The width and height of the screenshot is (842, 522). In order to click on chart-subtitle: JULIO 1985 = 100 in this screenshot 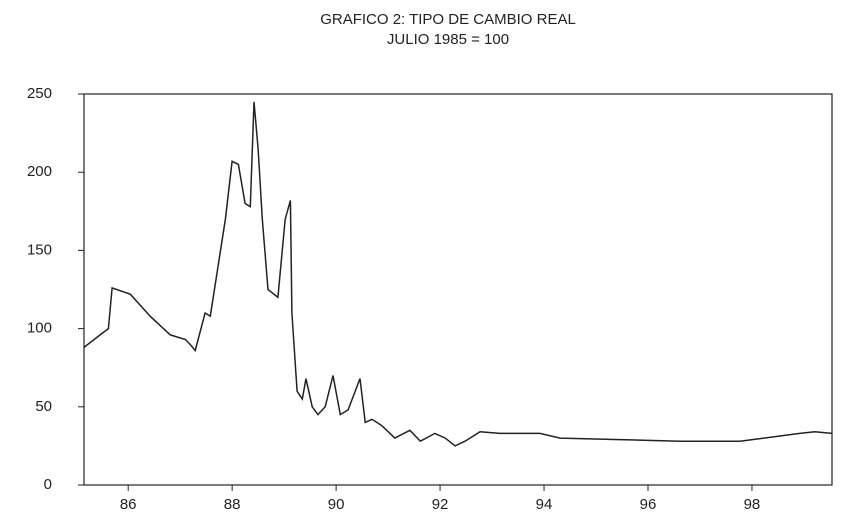, I will do `click(448, 39)`.